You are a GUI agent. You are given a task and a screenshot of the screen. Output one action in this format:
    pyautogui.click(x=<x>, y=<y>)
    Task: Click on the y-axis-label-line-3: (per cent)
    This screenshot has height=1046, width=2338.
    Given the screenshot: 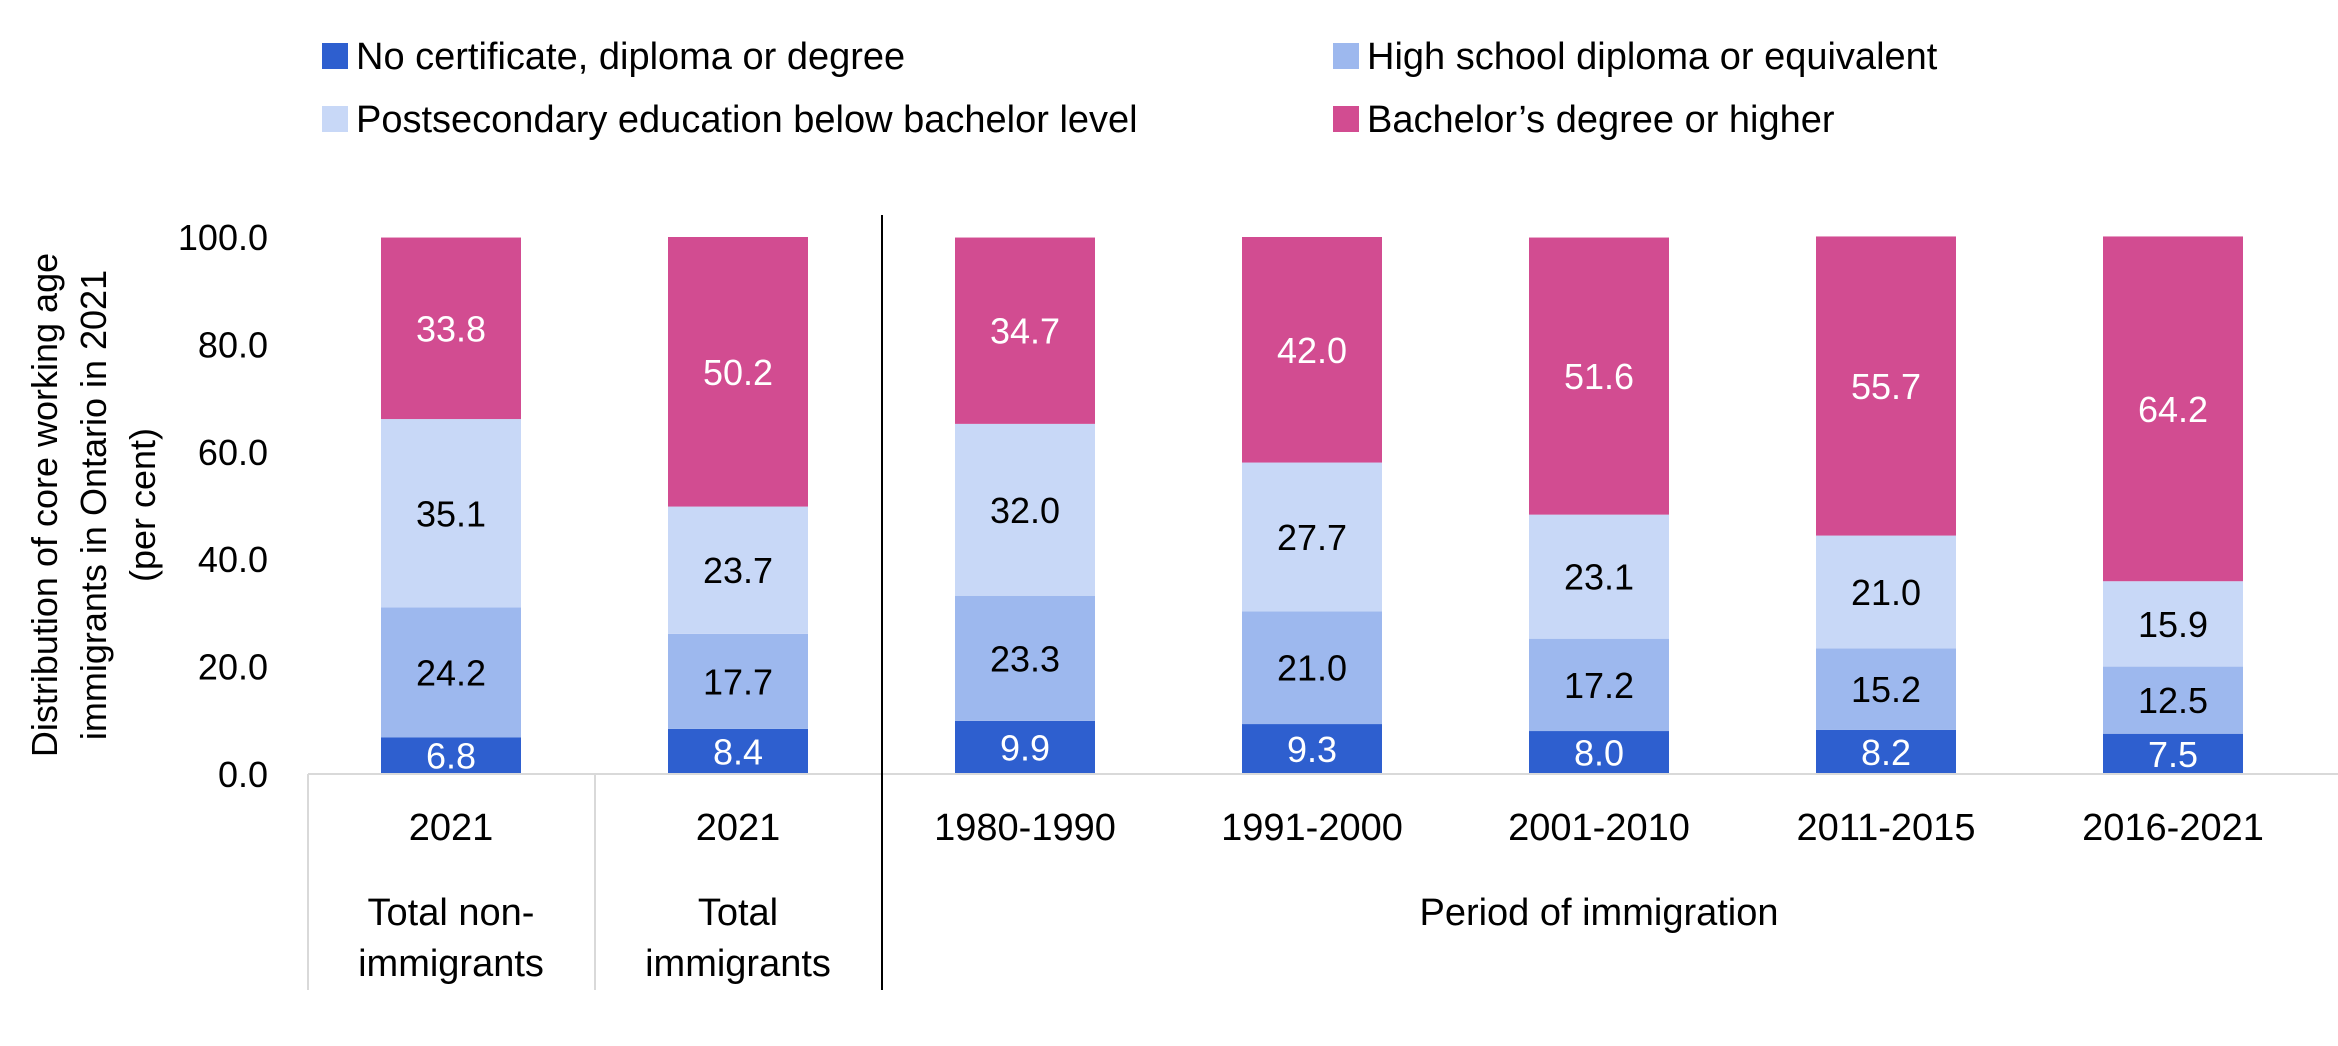 What is the action you would take?
    pyautogui.click(x=142, y=505)
    